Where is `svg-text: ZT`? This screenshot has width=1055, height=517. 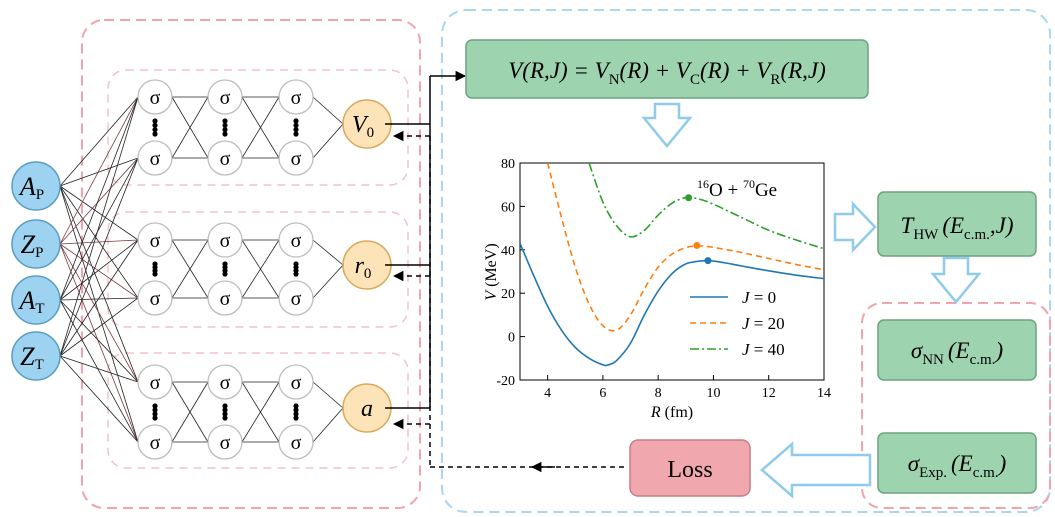
svg-text: ZT is located at coordinates (32, 357).